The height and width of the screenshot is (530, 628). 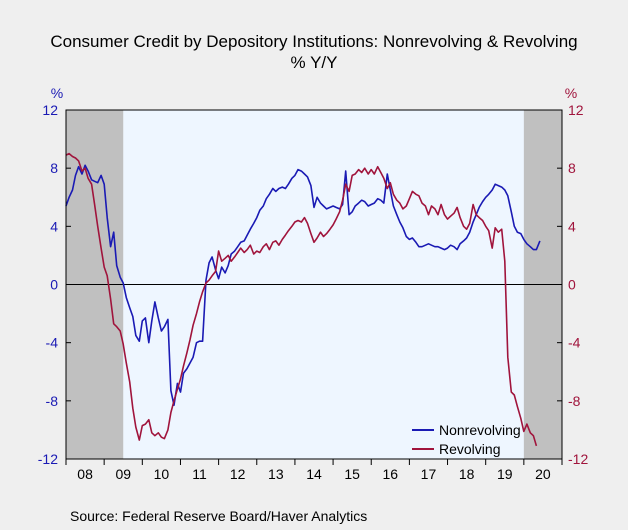 I want to click on x-tick-label: 19, so click(x=505, y=474).